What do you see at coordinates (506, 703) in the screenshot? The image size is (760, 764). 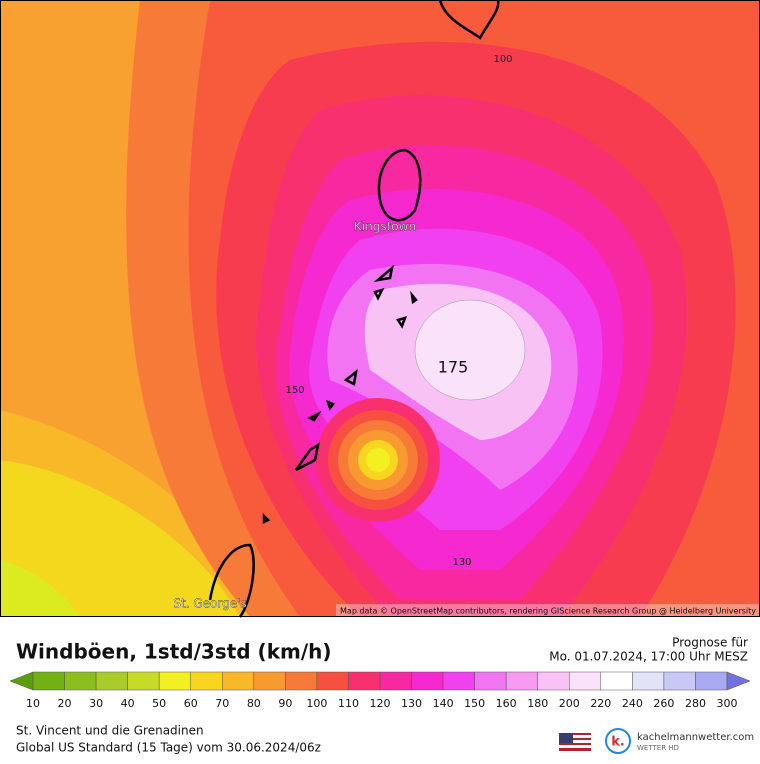 I see `colorbar-label: 160` at bounding box center [506, 703].